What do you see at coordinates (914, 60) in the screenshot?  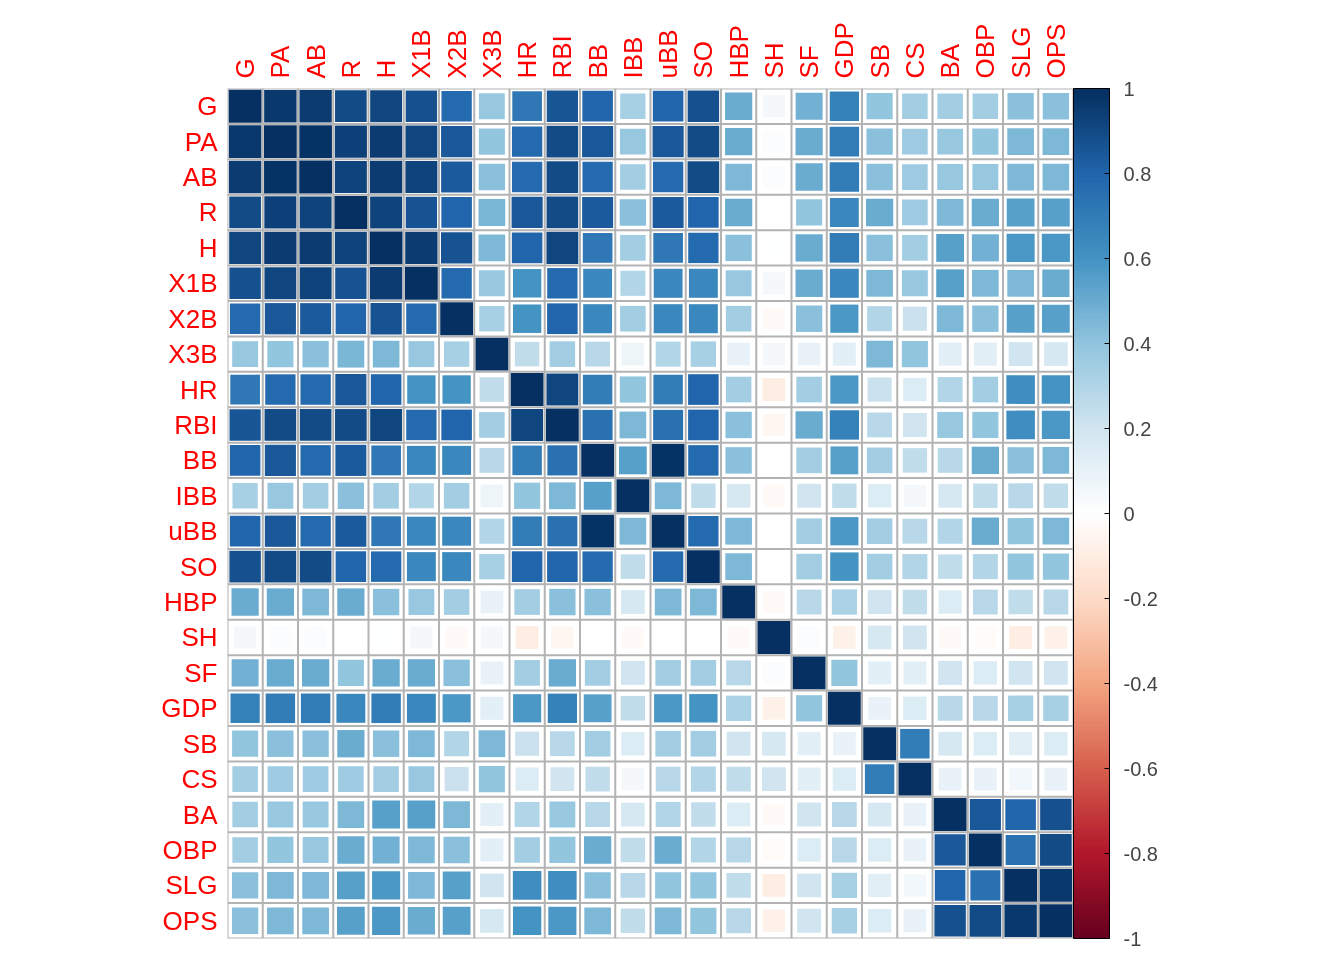 I see `x-tick-label: CS` at bounding box center [914, 60].